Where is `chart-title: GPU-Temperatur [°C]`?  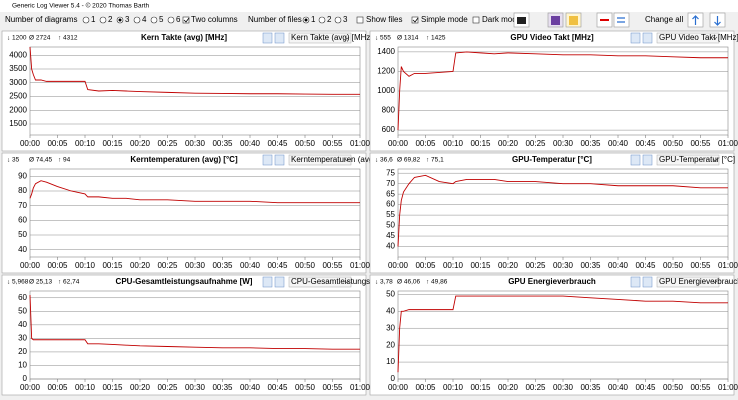 chart-title: GPU-Temperatur [°C] is located at coordinates (552, 159).